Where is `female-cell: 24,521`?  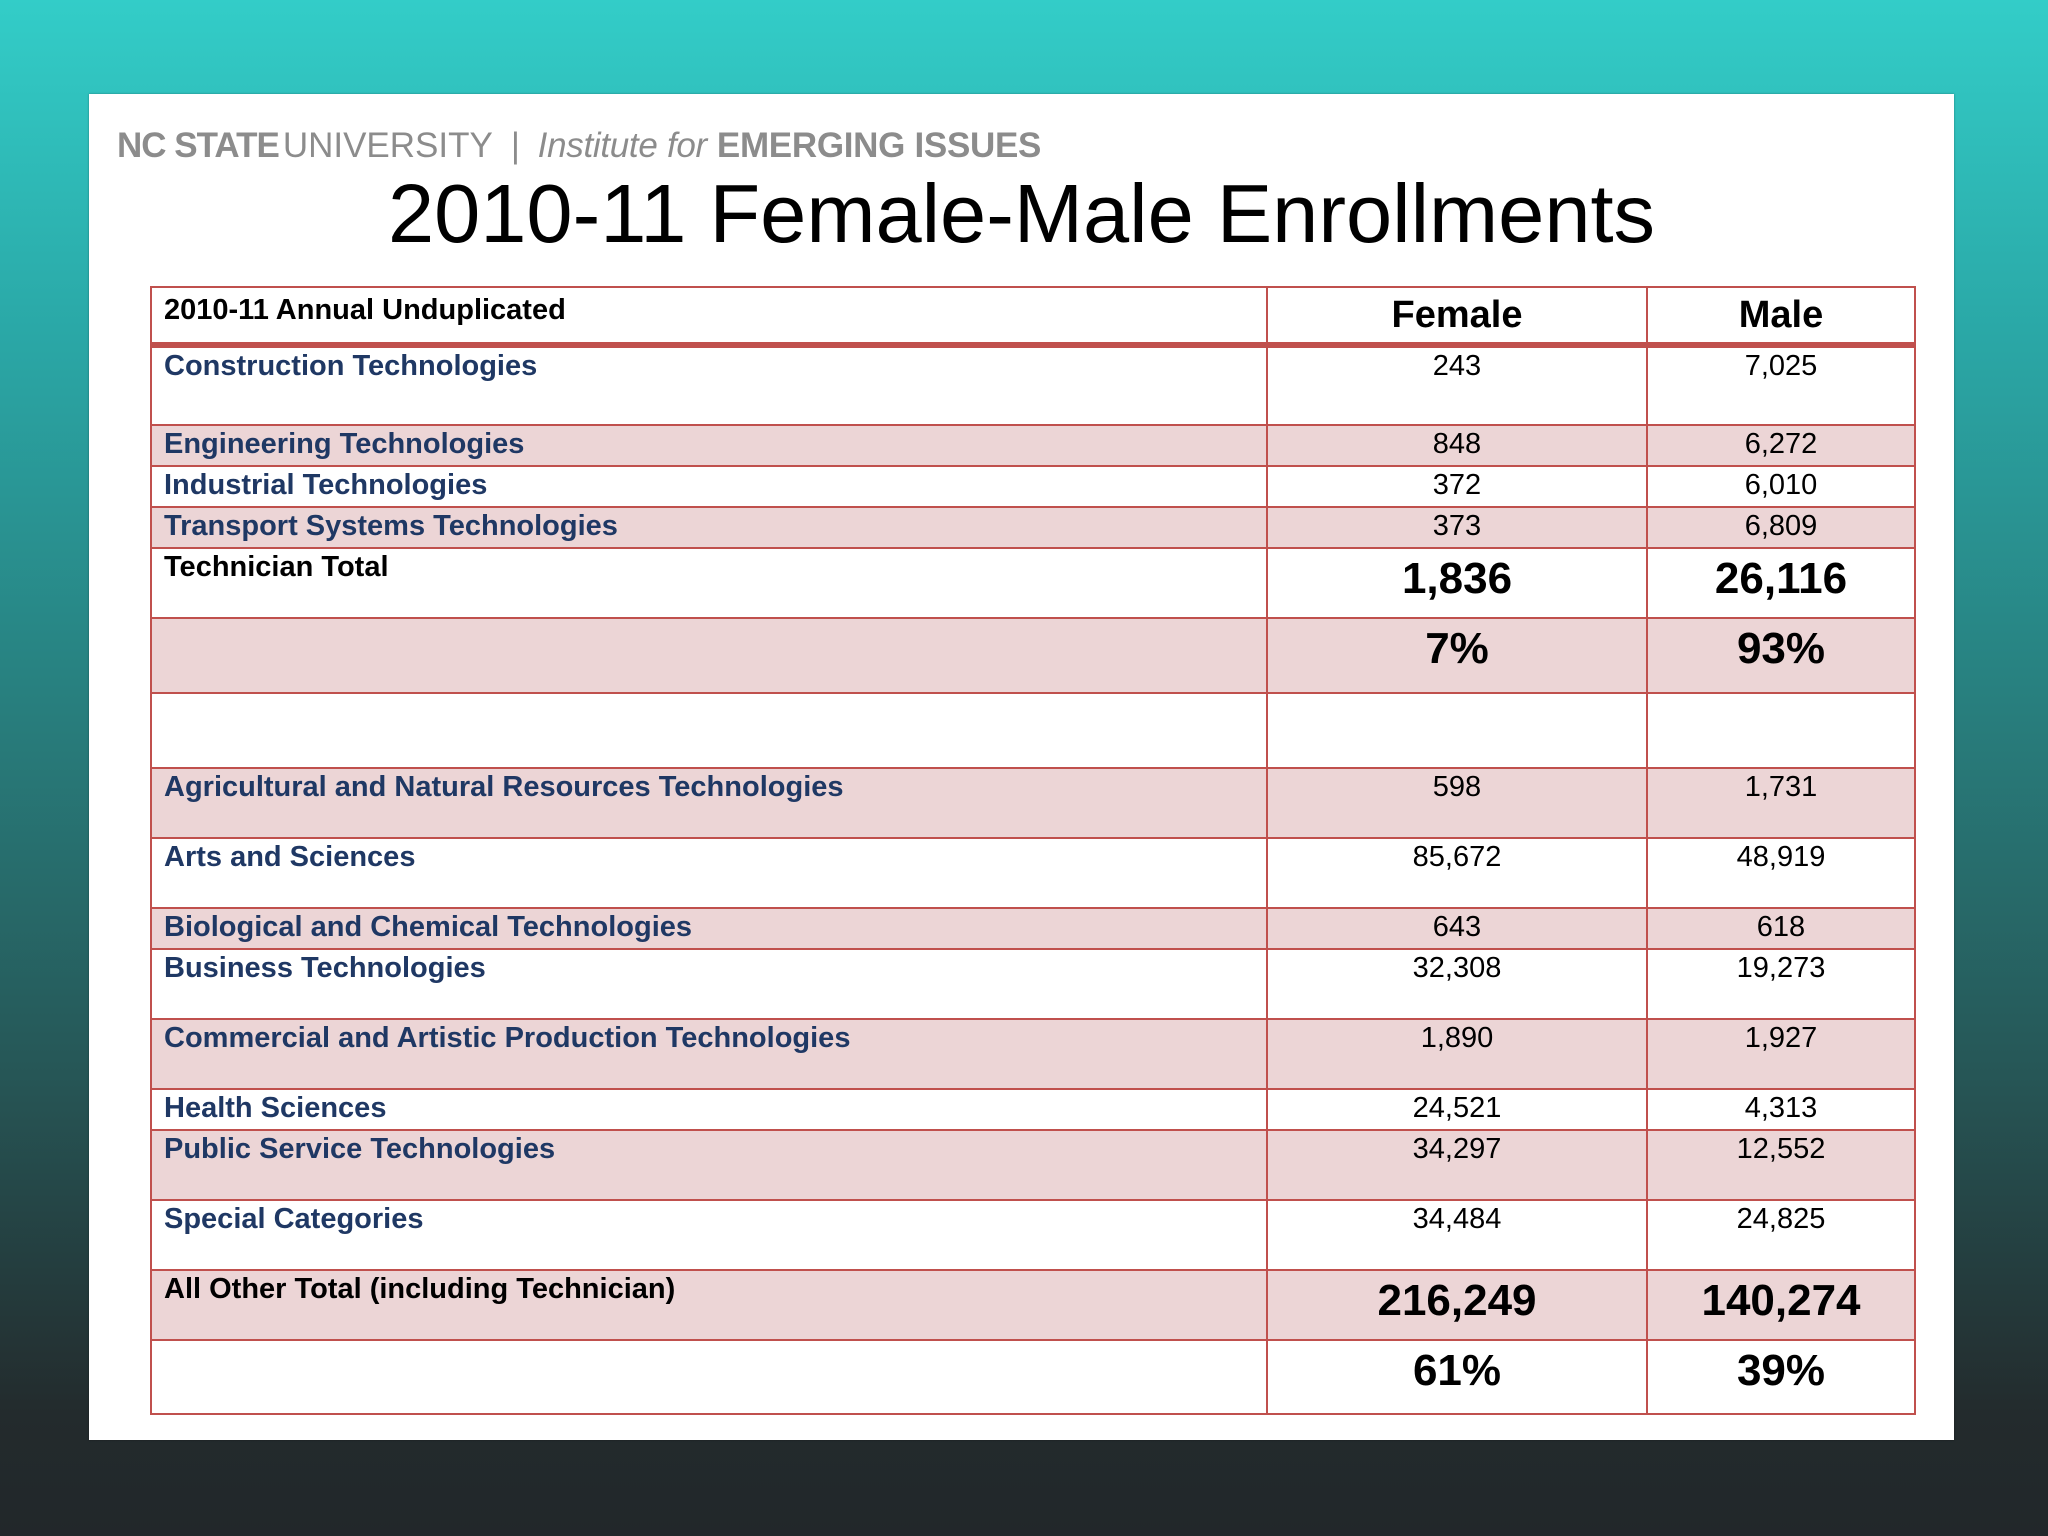
female-cell: 24,521 is located at coordinates (1457, 1109).